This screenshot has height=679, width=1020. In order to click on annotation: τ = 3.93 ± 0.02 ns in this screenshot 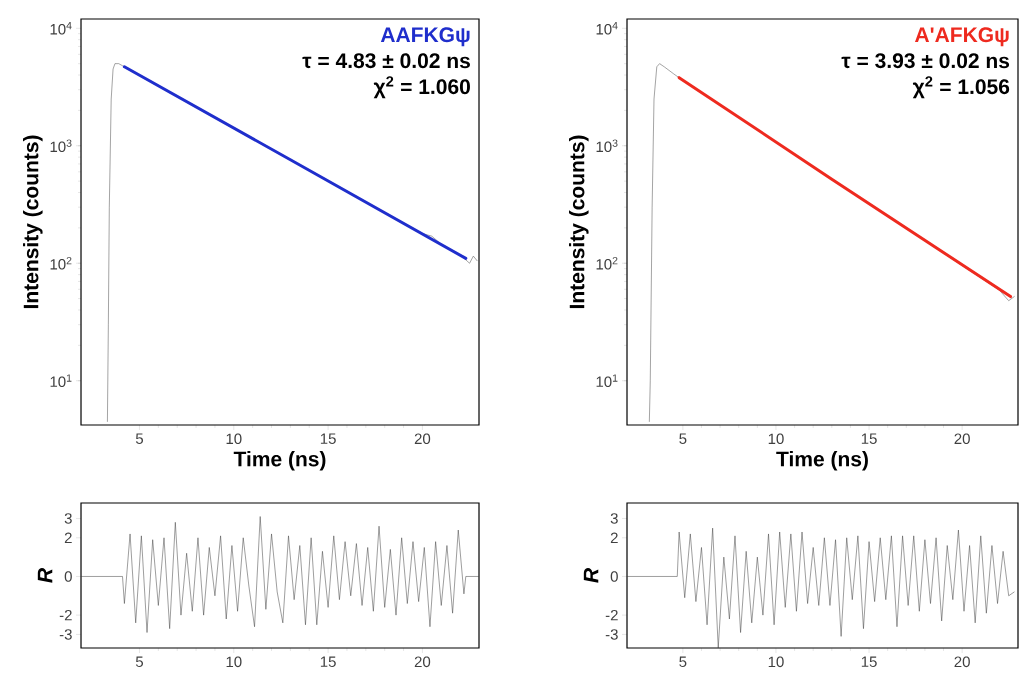, I will do `click(925, 61)`.